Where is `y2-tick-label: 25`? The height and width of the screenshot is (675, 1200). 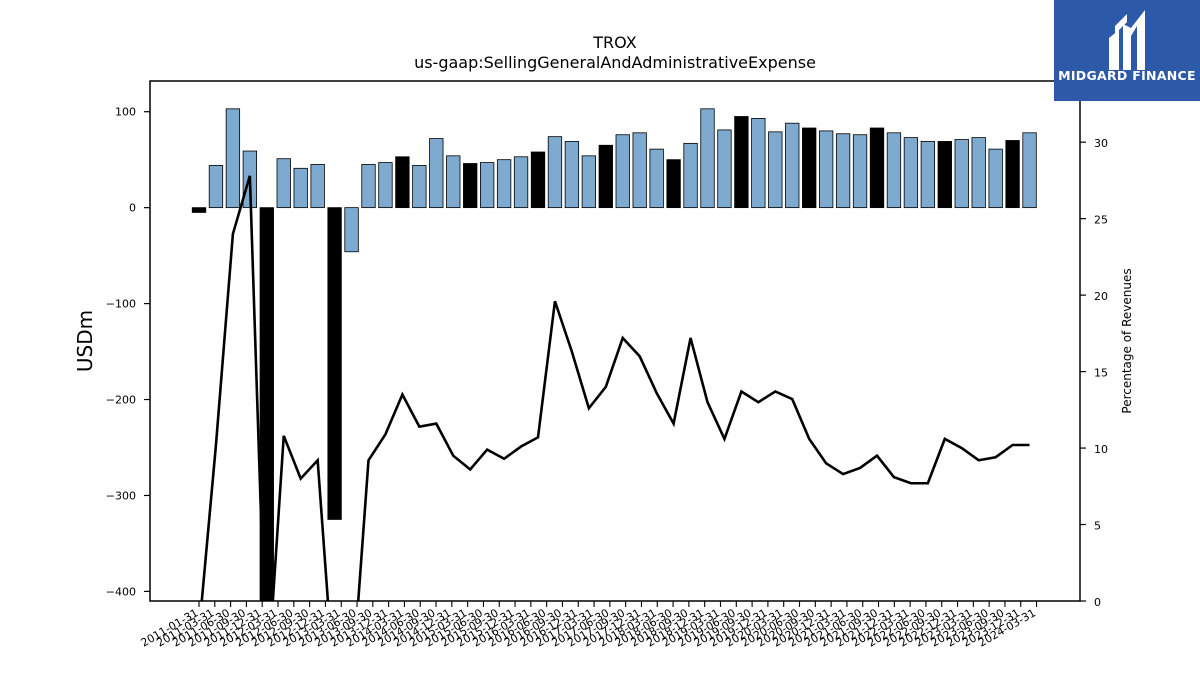 y2-tick-label: 25 is located at coordinates (1101, 220).